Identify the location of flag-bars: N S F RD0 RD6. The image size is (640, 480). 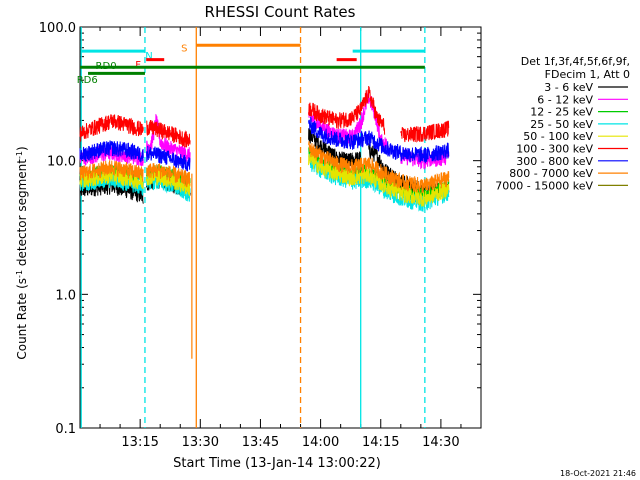
(251, 65).